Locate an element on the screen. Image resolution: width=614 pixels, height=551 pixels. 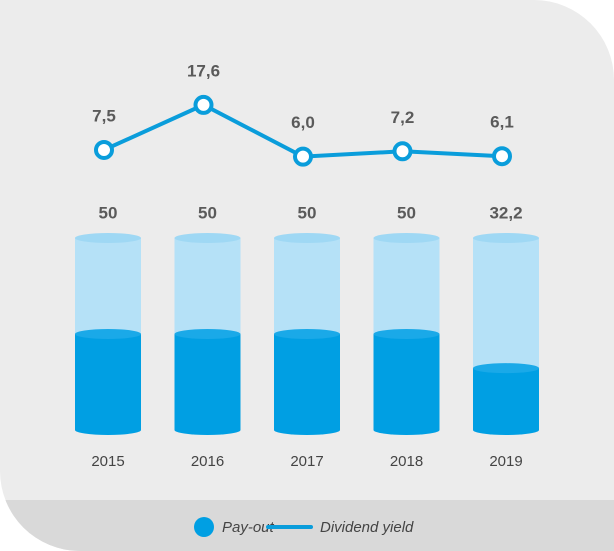
data-label: 17,6 is located at coordinates (203, 70).